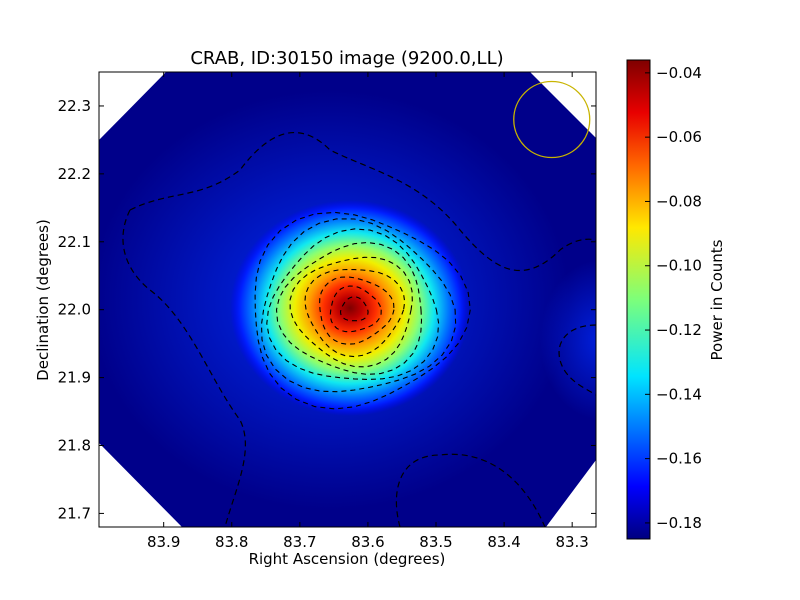 The height and width of the screenshot is (600, 800). Describe the element at coordinates (679, 523) in the screenshot. I see `colorbar-tick-label: −0.18` at that location.